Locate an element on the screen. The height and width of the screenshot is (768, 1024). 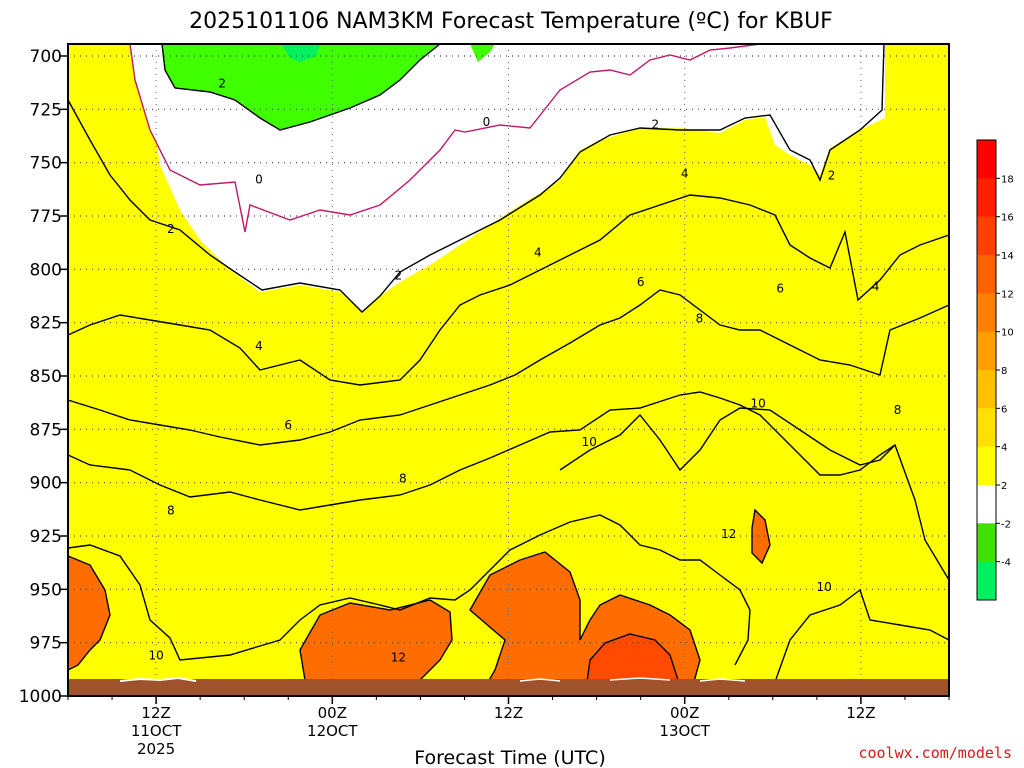
y-tick-label: 725 is located at coordinates (46, 110).